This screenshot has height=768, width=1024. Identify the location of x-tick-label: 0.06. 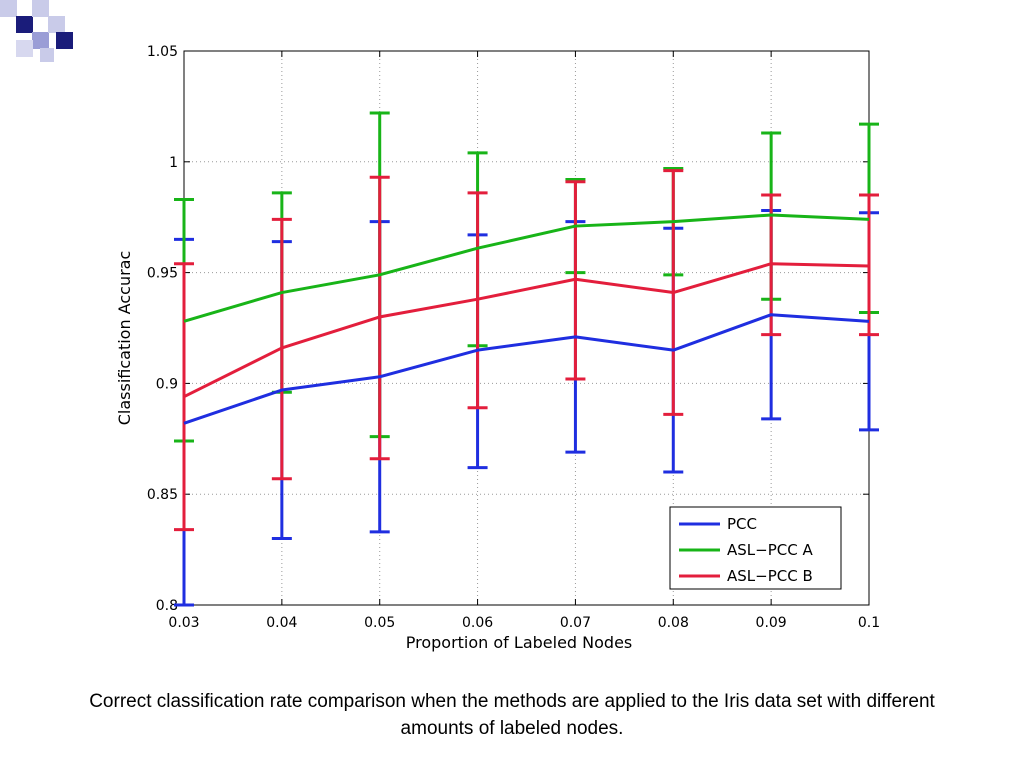
(477, 623).